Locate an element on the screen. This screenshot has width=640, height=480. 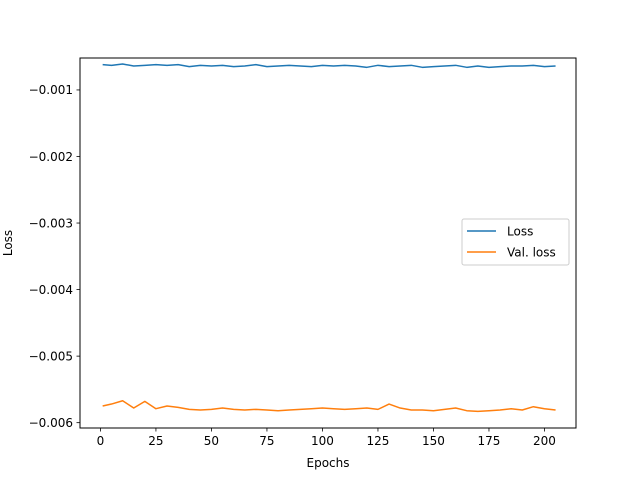
x-tick-label: 175 is located at coordinates (489, 441).